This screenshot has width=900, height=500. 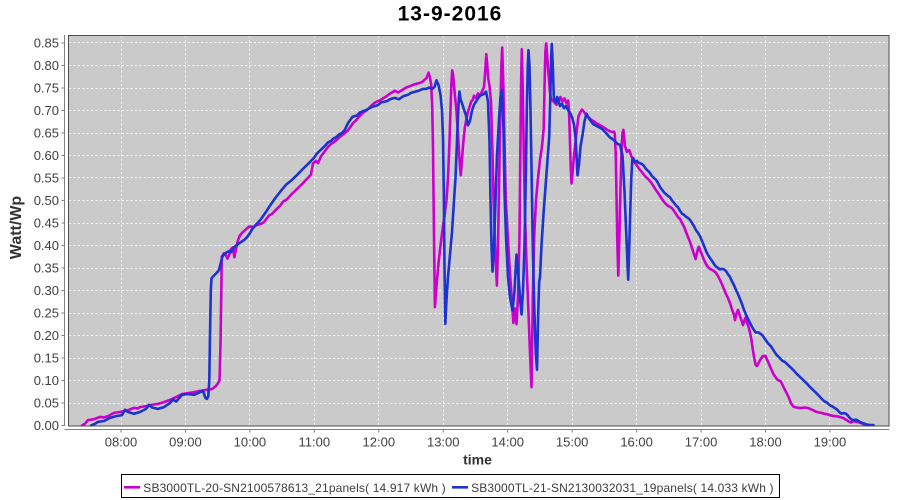 What do you see at coordinates (46, 178) in the screenshot?
I see `svg-text: 0.55` at bounding box center [46, 178].